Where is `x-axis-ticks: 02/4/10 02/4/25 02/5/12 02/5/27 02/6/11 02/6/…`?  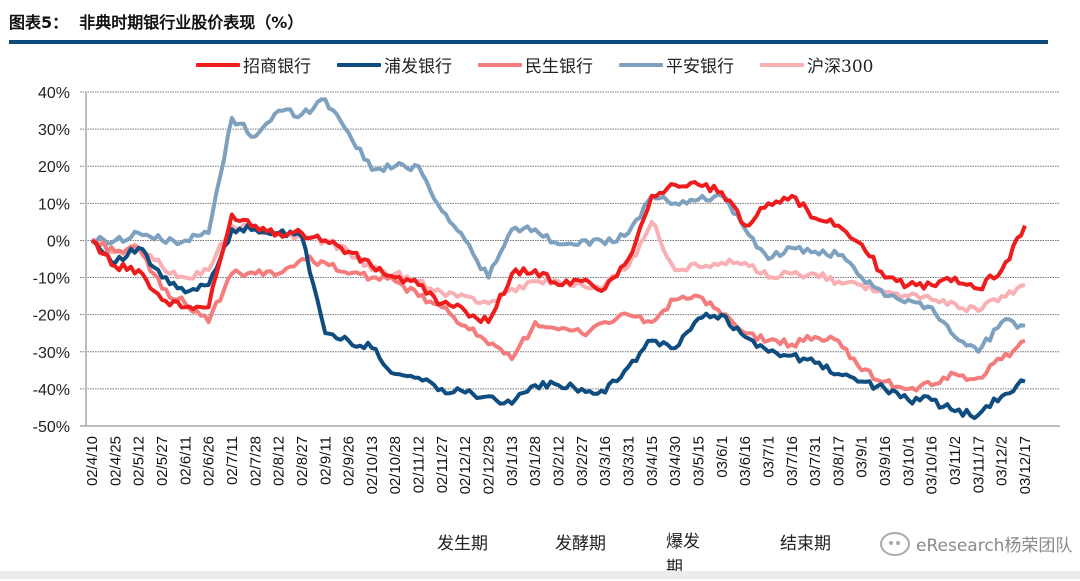 x-axis-ticks: 02/4/10 02/4/25 02/5/12 02/5/27 02/6/11 02/6/… is located at coordinates (559, 465).